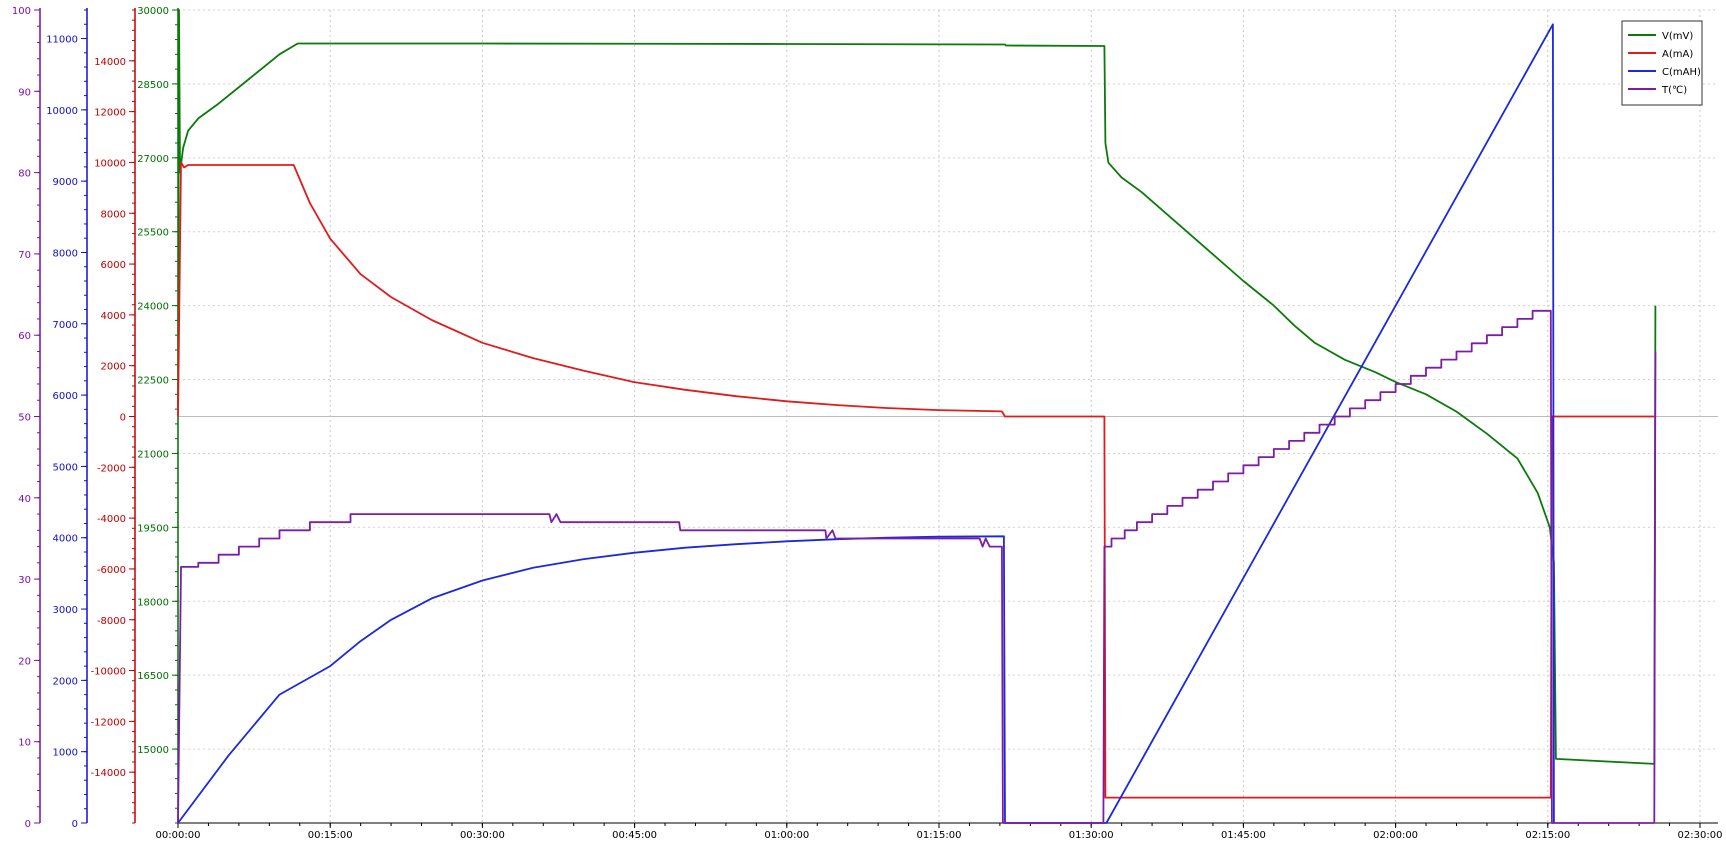 The image size is (1726, 841). I want to click on temperature-tick-label: 100, so click(21, 11).